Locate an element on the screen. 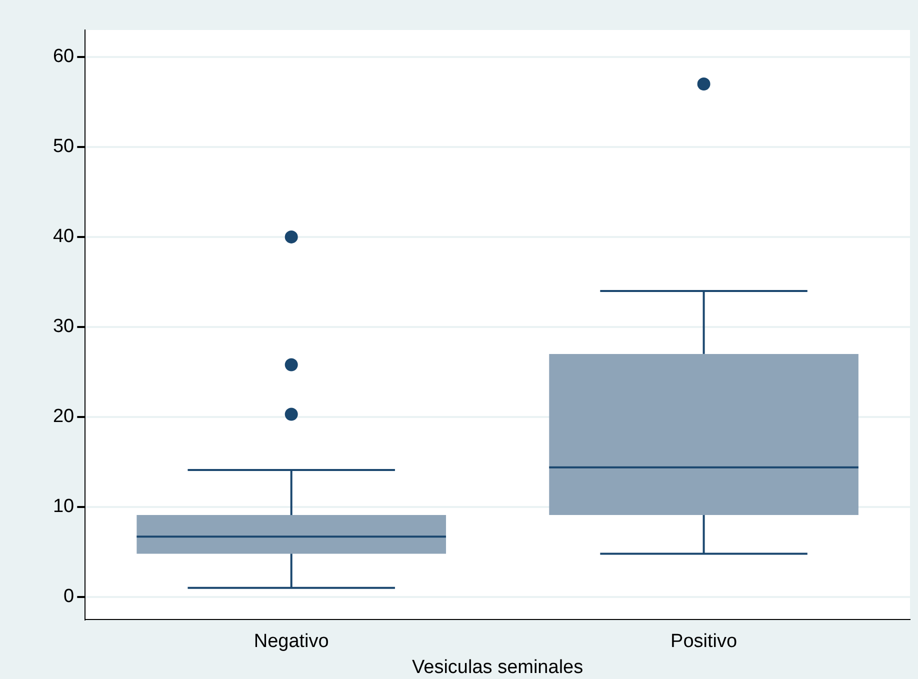 Image resolution: width=918 pixels, height=679 pixels. y-tick-label: 50 is located at coordinates (63, 147).